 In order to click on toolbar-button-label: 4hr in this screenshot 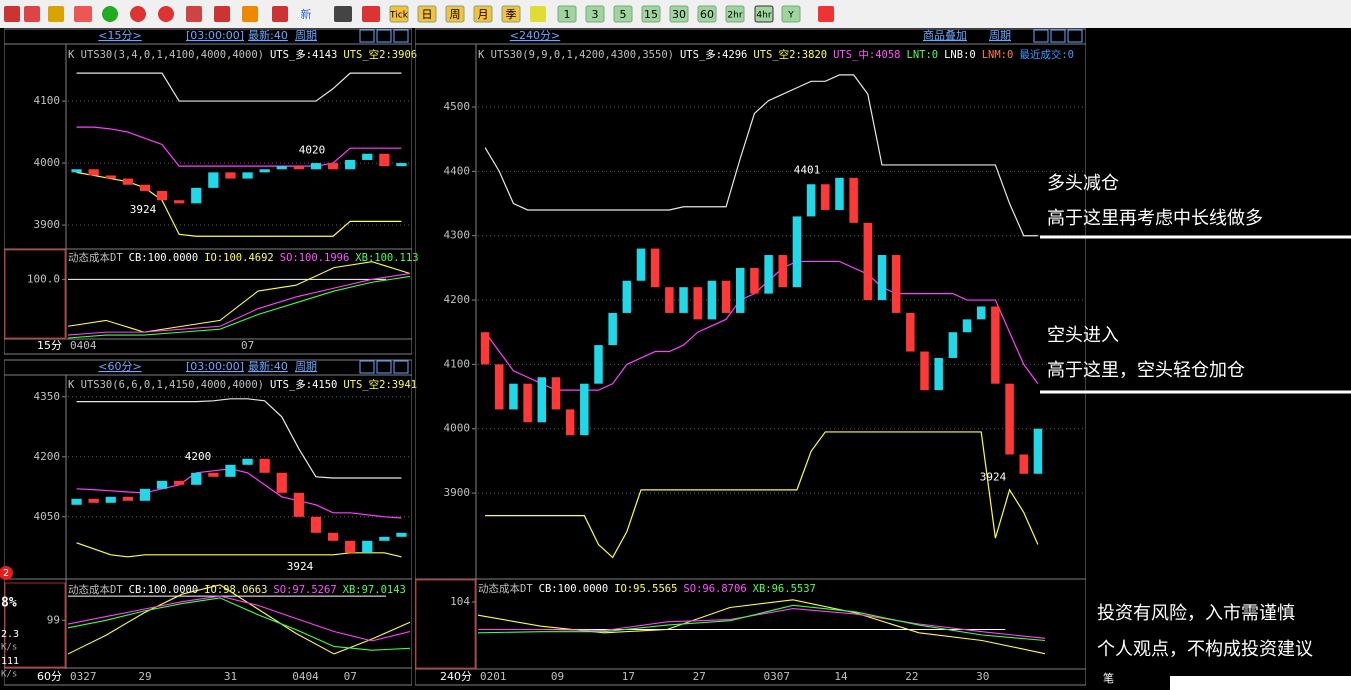, I will do `click(763, 16)`.